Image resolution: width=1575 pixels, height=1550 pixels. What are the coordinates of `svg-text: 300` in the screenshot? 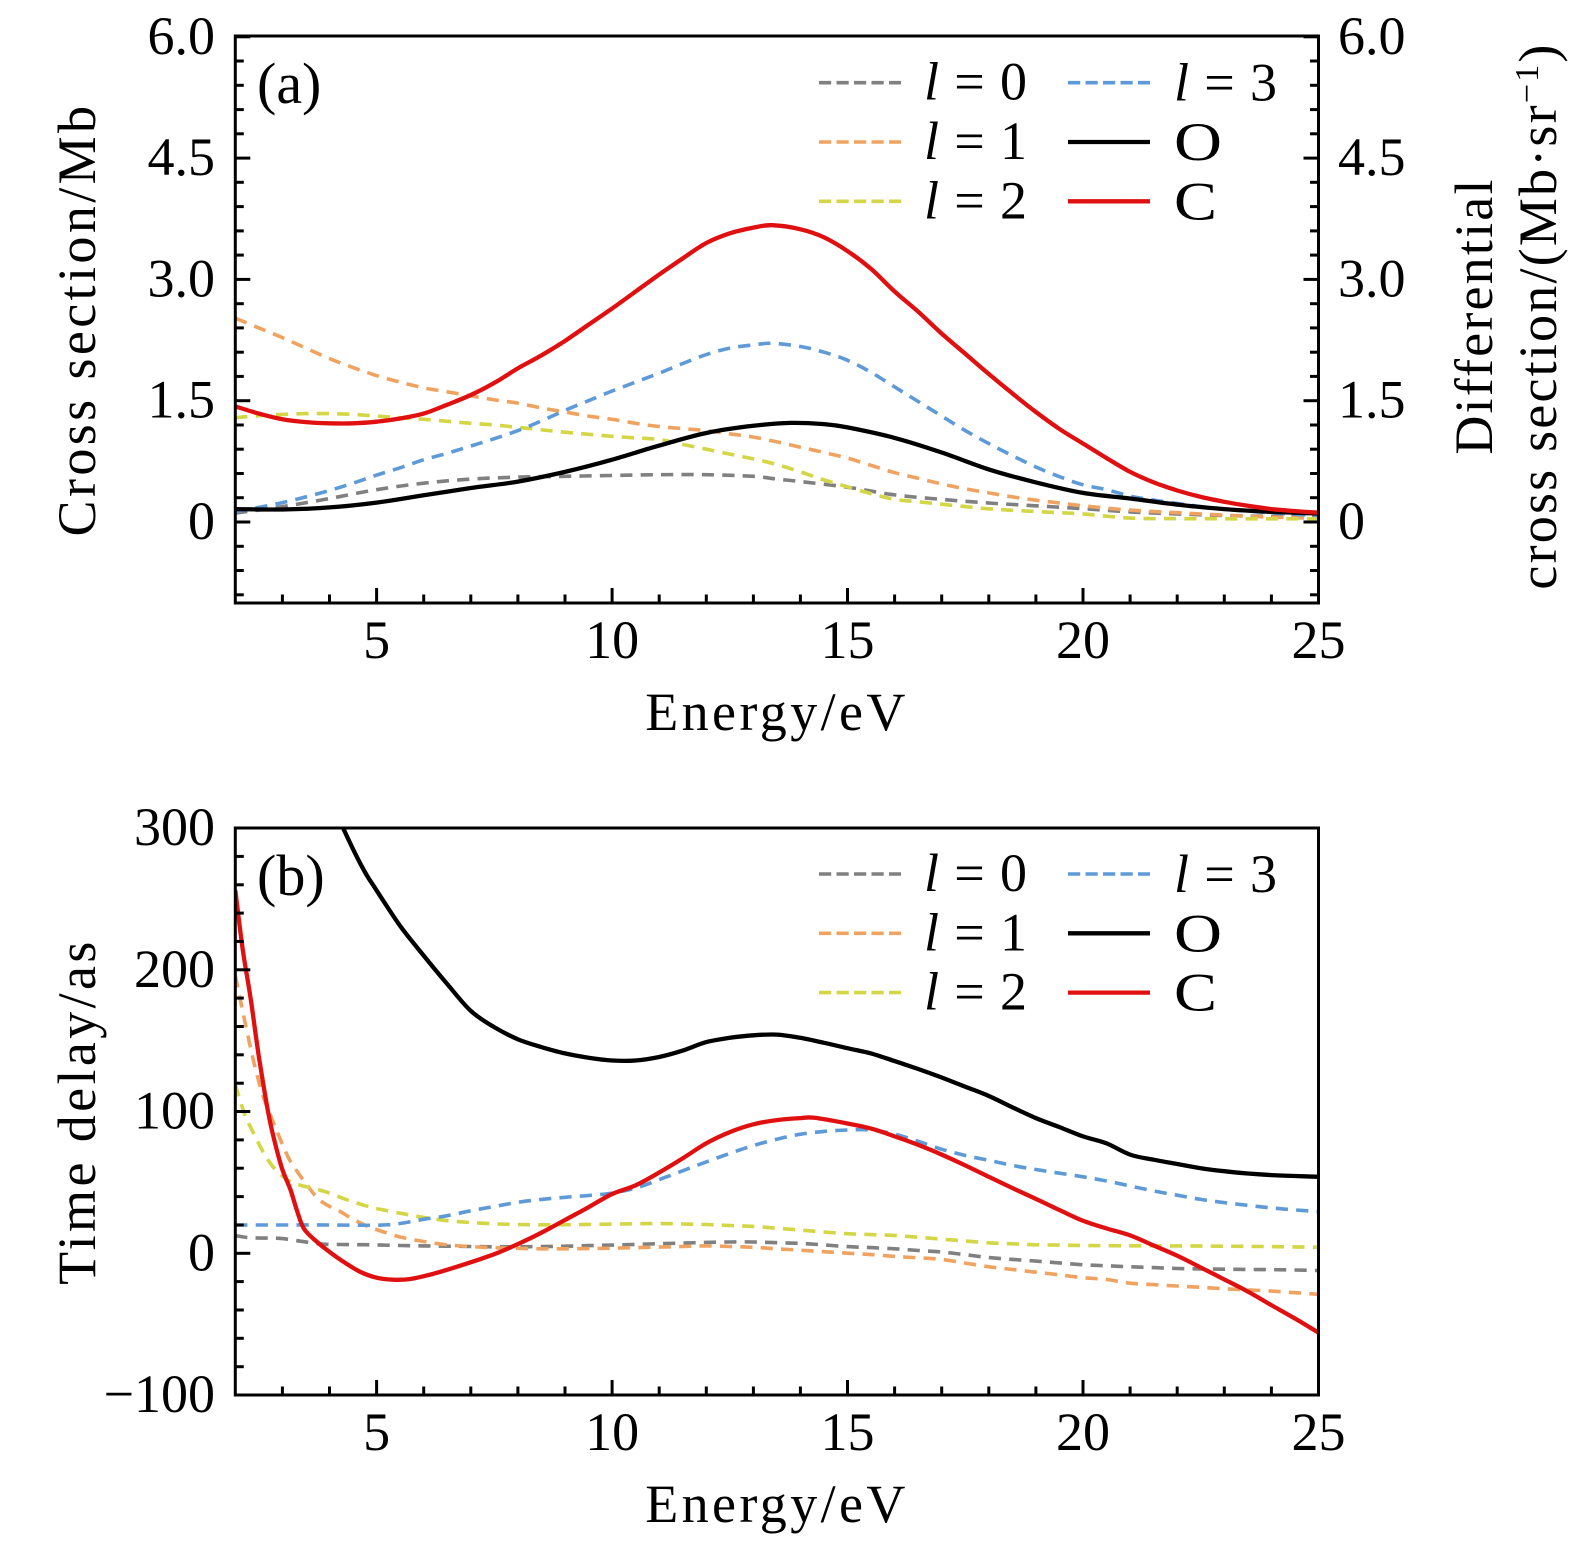 It's located at (174, 827).